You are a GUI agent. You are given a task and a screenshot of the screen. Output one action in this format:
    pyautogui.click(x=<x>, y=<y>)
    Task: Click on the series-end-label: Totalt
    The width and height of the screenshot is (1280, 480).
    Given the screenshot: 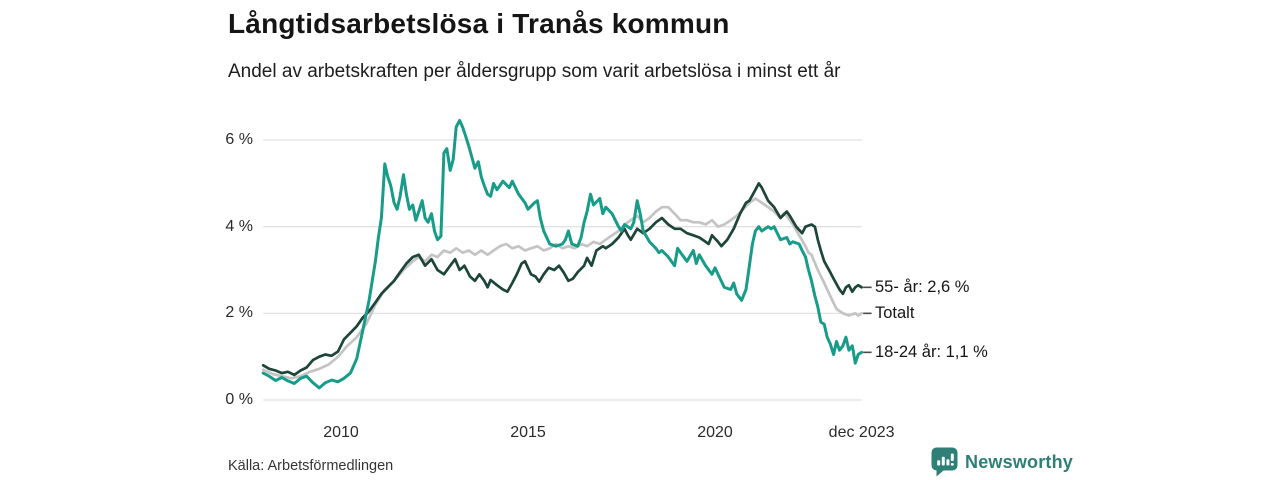 What is the action you would take?
    pyautogui.click(x=895, y=313)
    